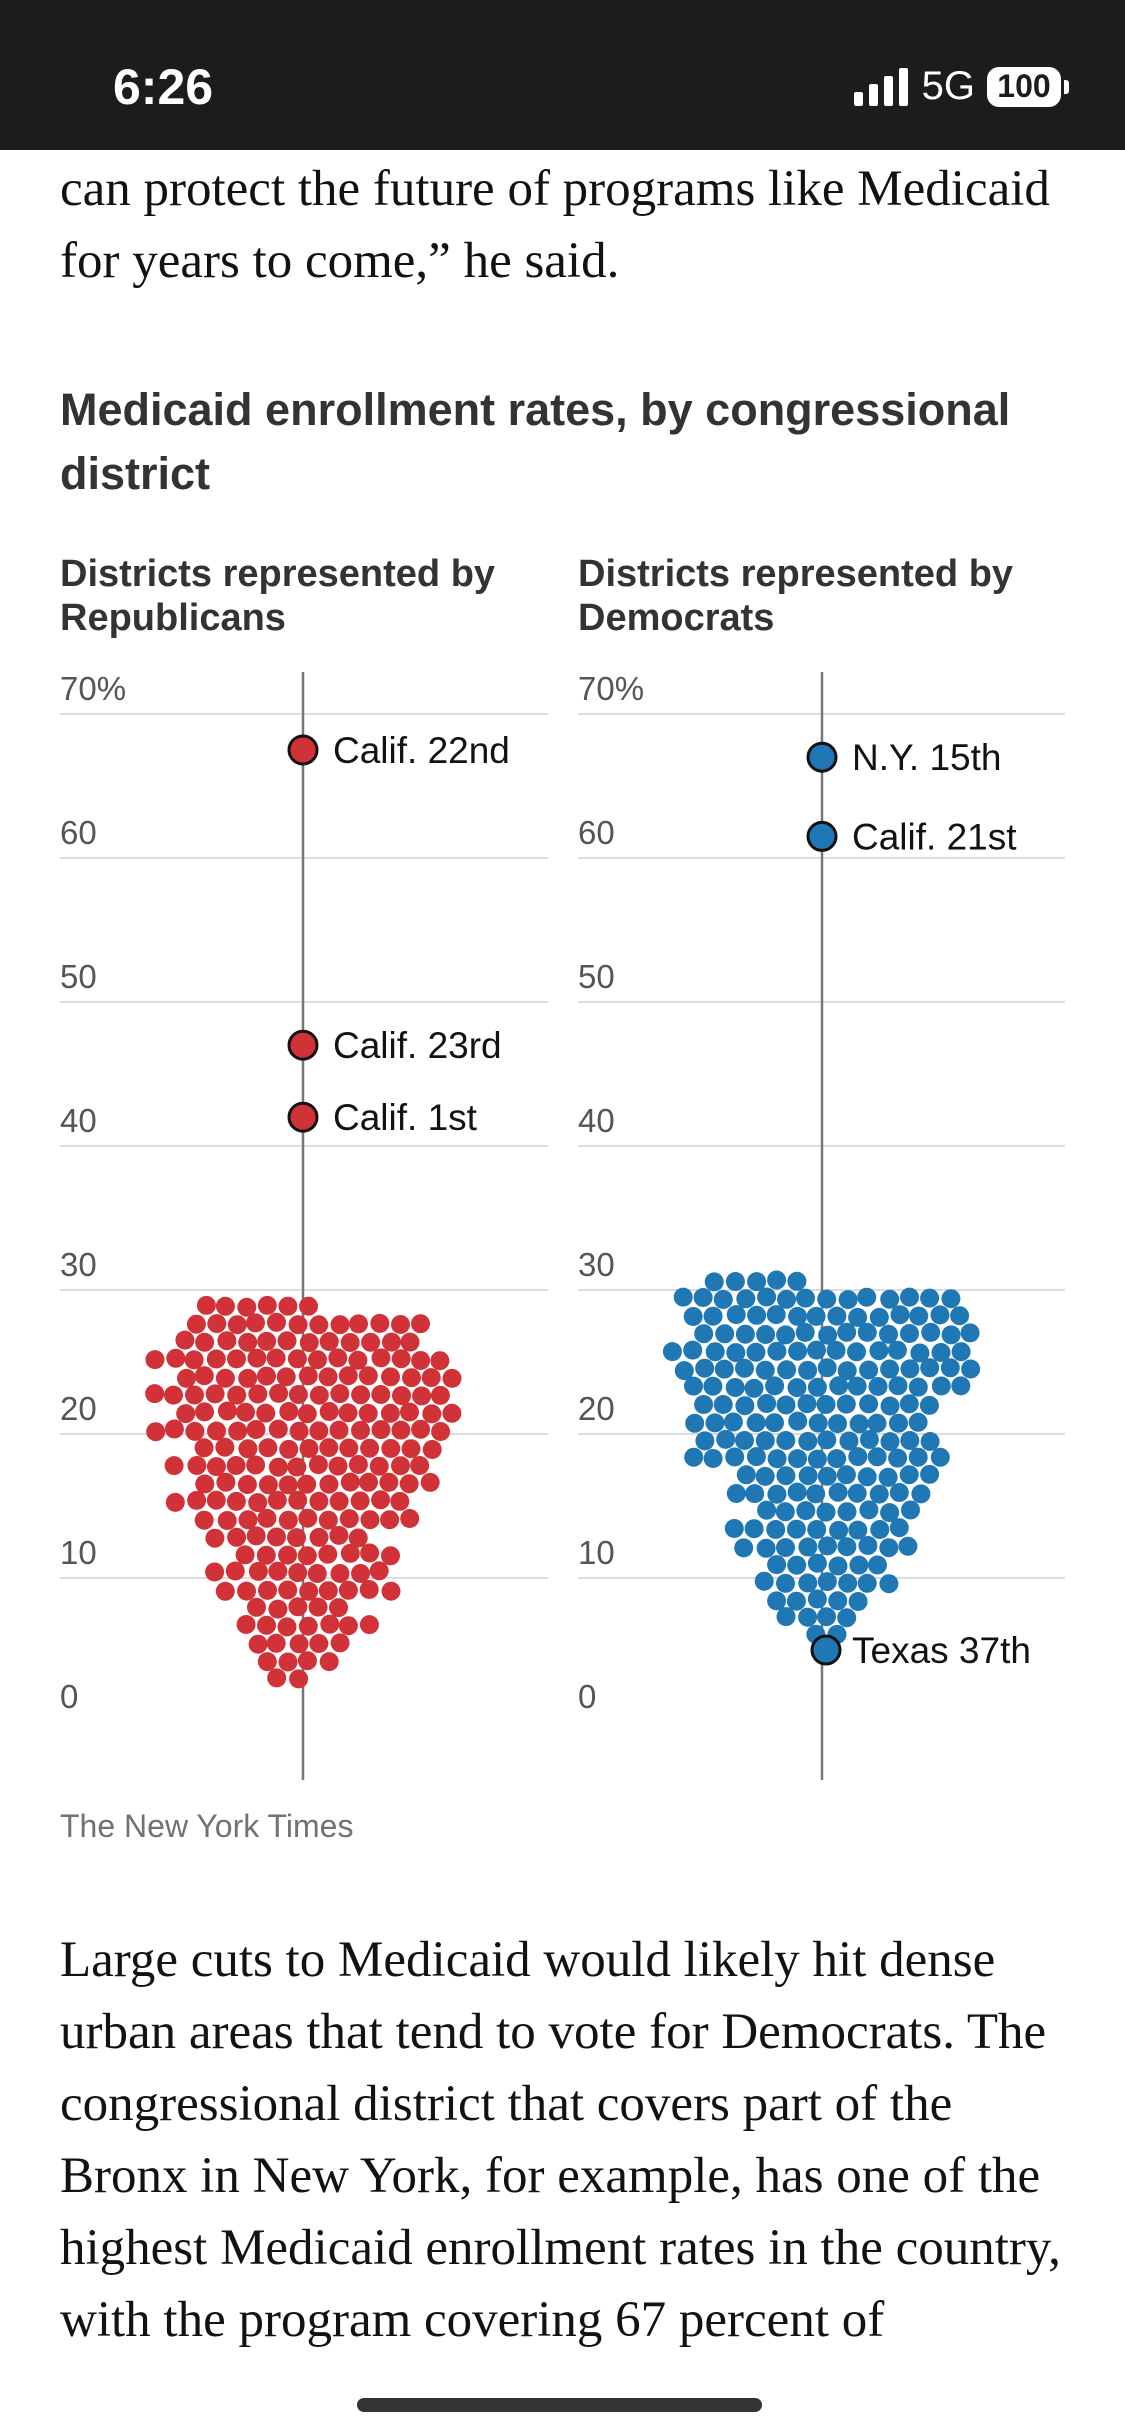 This screenshot has height=2436, width=1125. Describe the element at coordinates (948, 86) in the screenshot. I see `network-type: 5G` at that location.